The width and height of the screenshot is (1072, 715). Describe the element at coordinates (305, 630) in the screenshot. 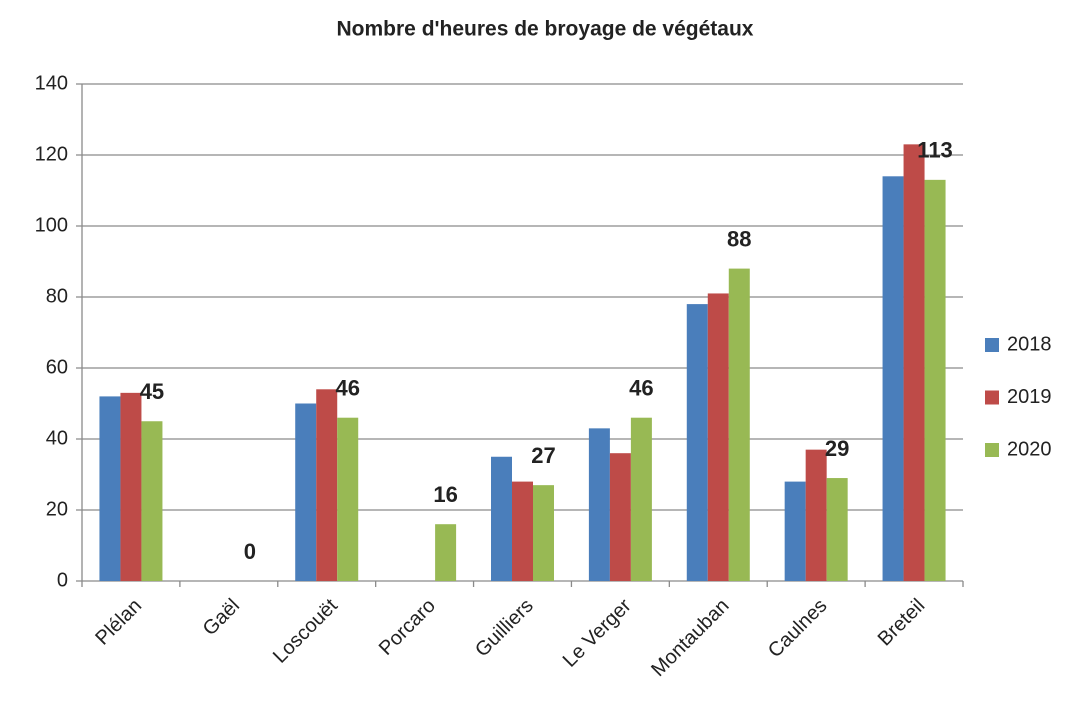

I see `x-tick-label: Loscouët` at that location.